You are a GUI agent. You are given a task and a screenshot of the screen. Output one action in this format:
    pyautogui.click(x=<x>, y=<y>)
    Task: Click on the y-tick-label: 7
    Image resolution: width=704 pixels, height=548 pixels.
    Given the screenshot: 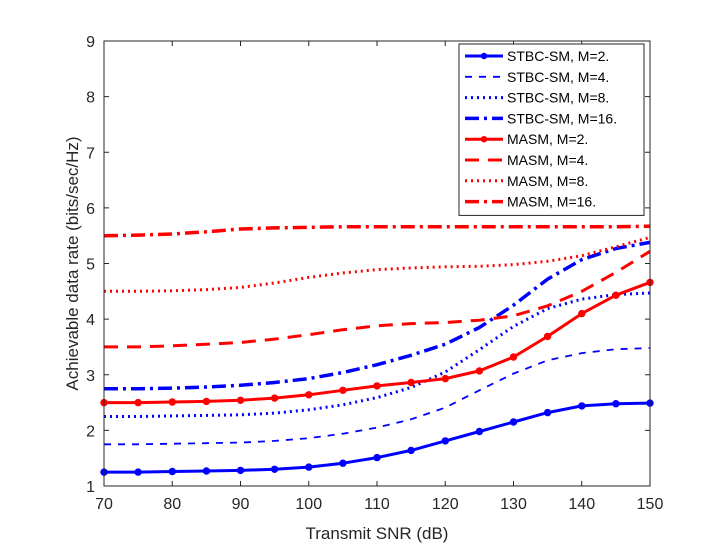 What is the action you would take?
    pyautogui.click(x=90, y=153)
    